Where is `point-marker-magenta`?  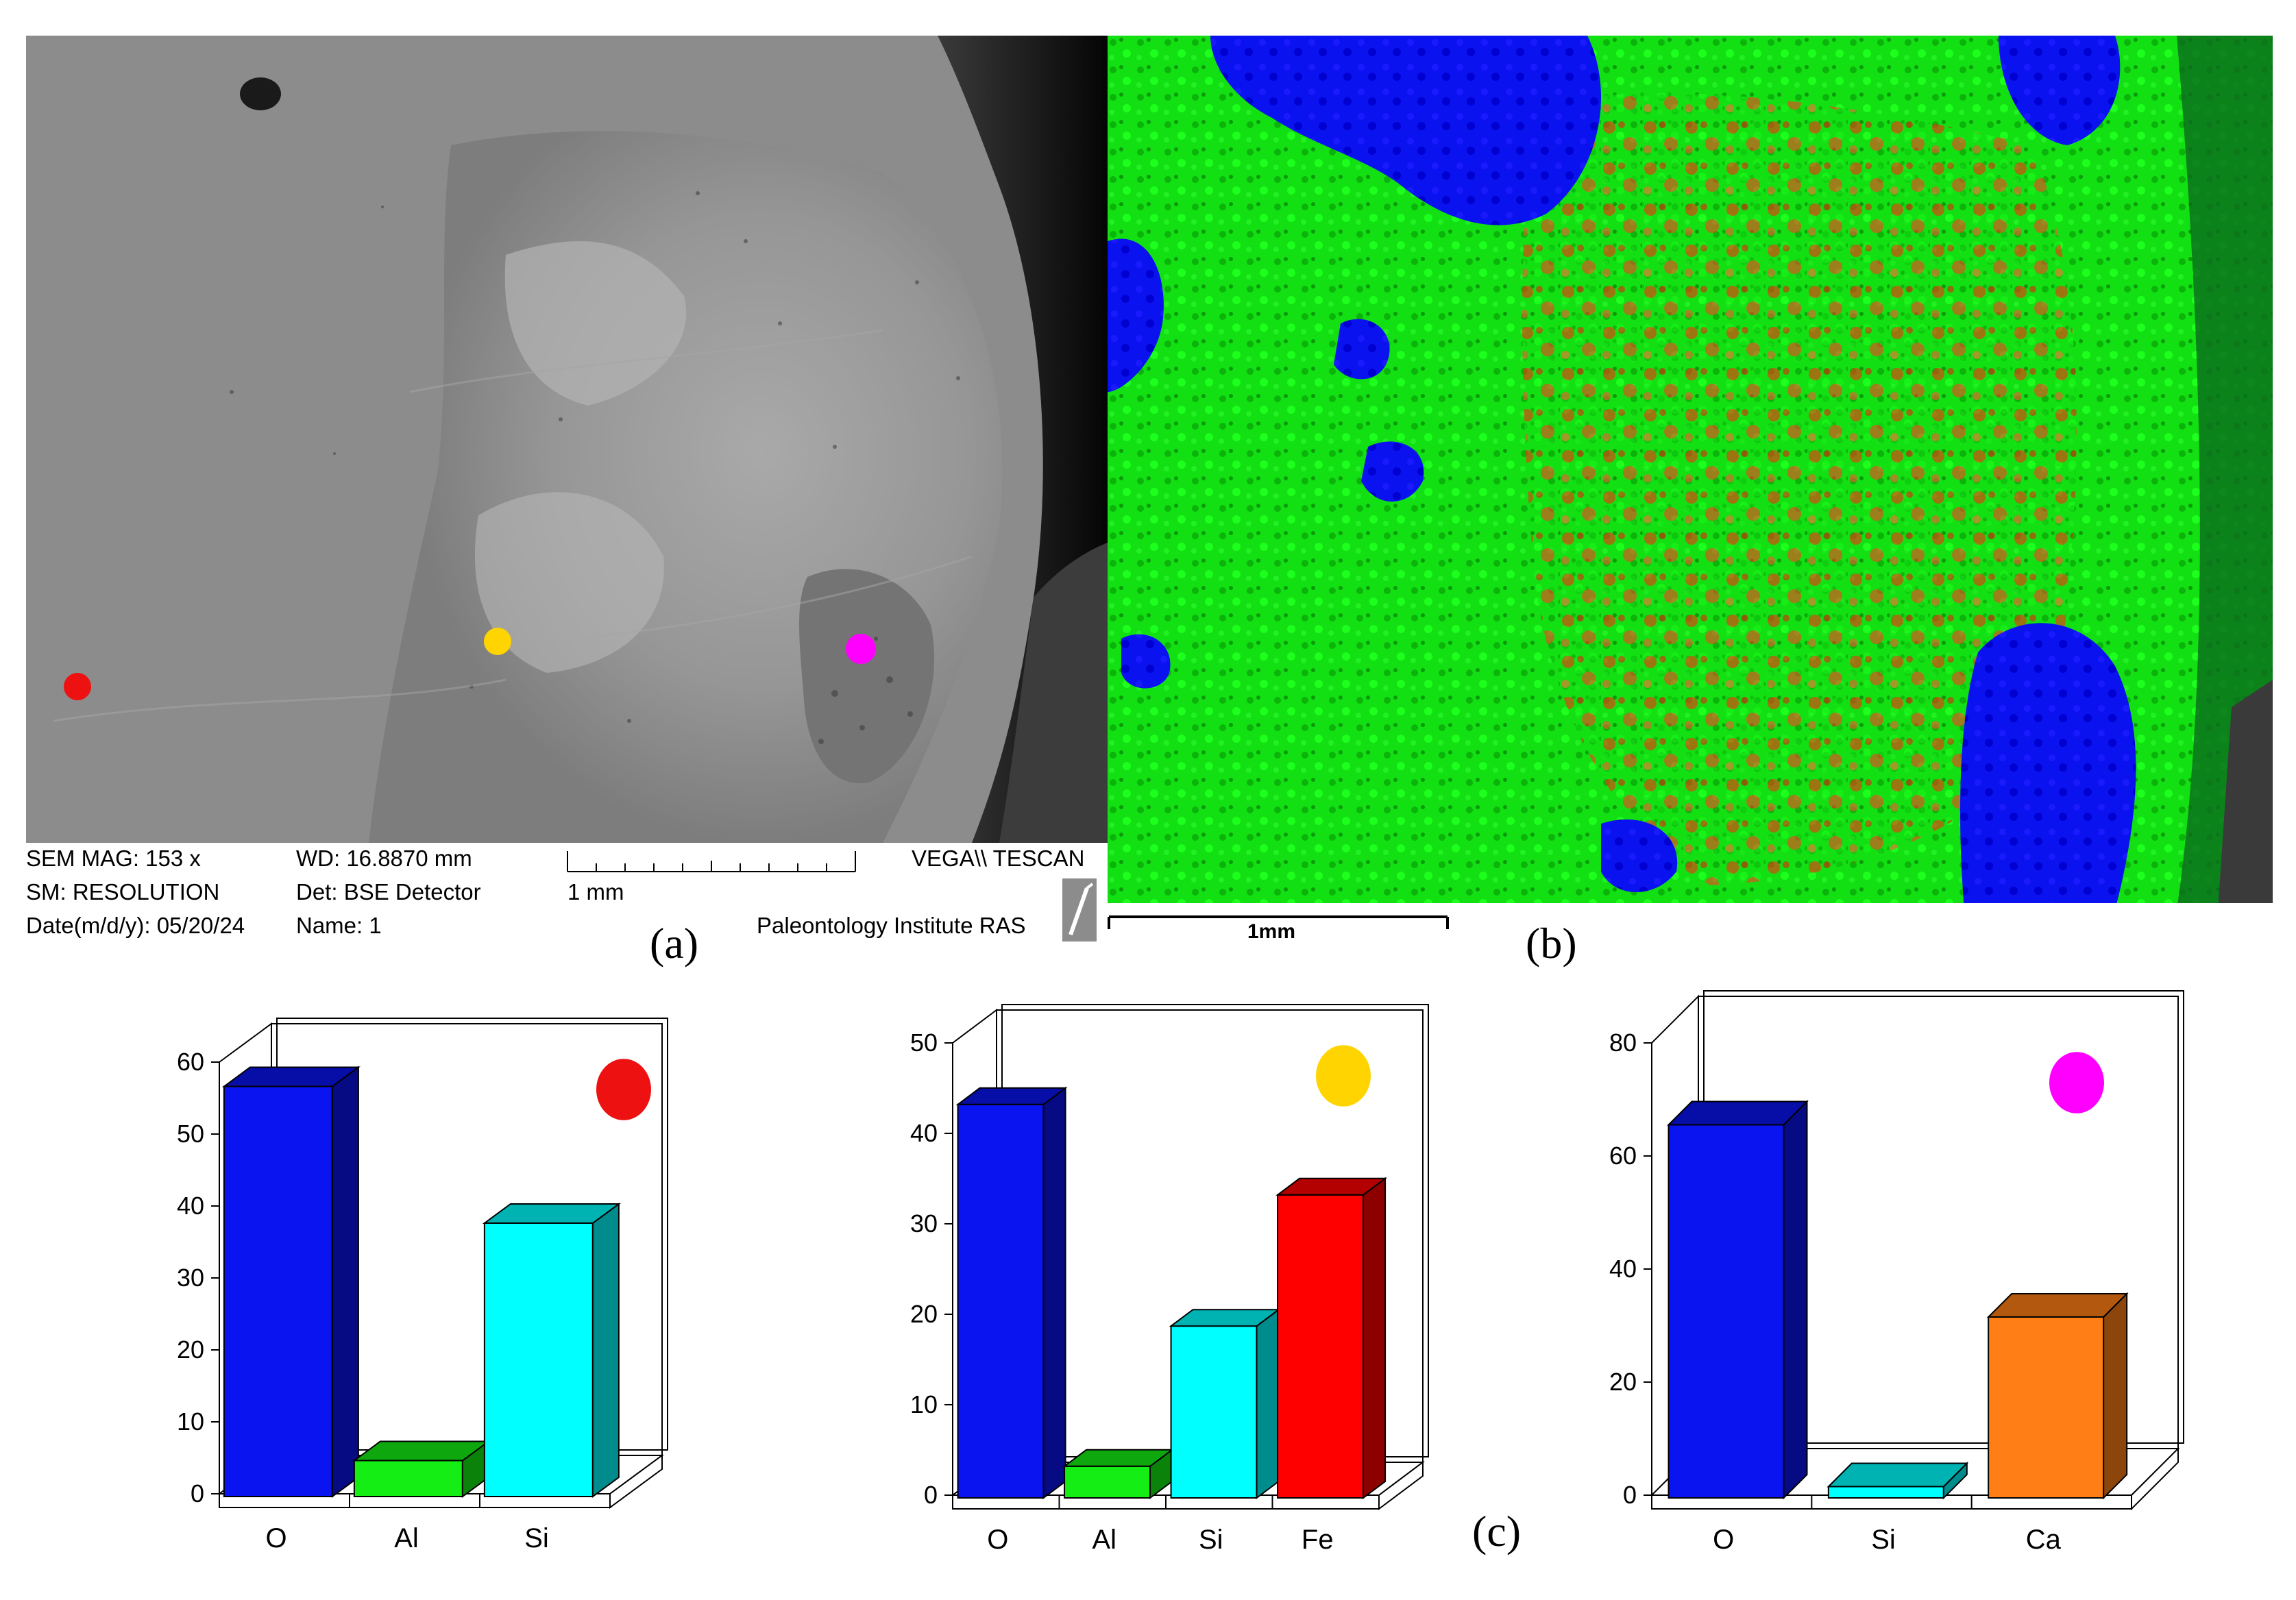
point-marker-magenta is located at coordinates (2076, 1082).